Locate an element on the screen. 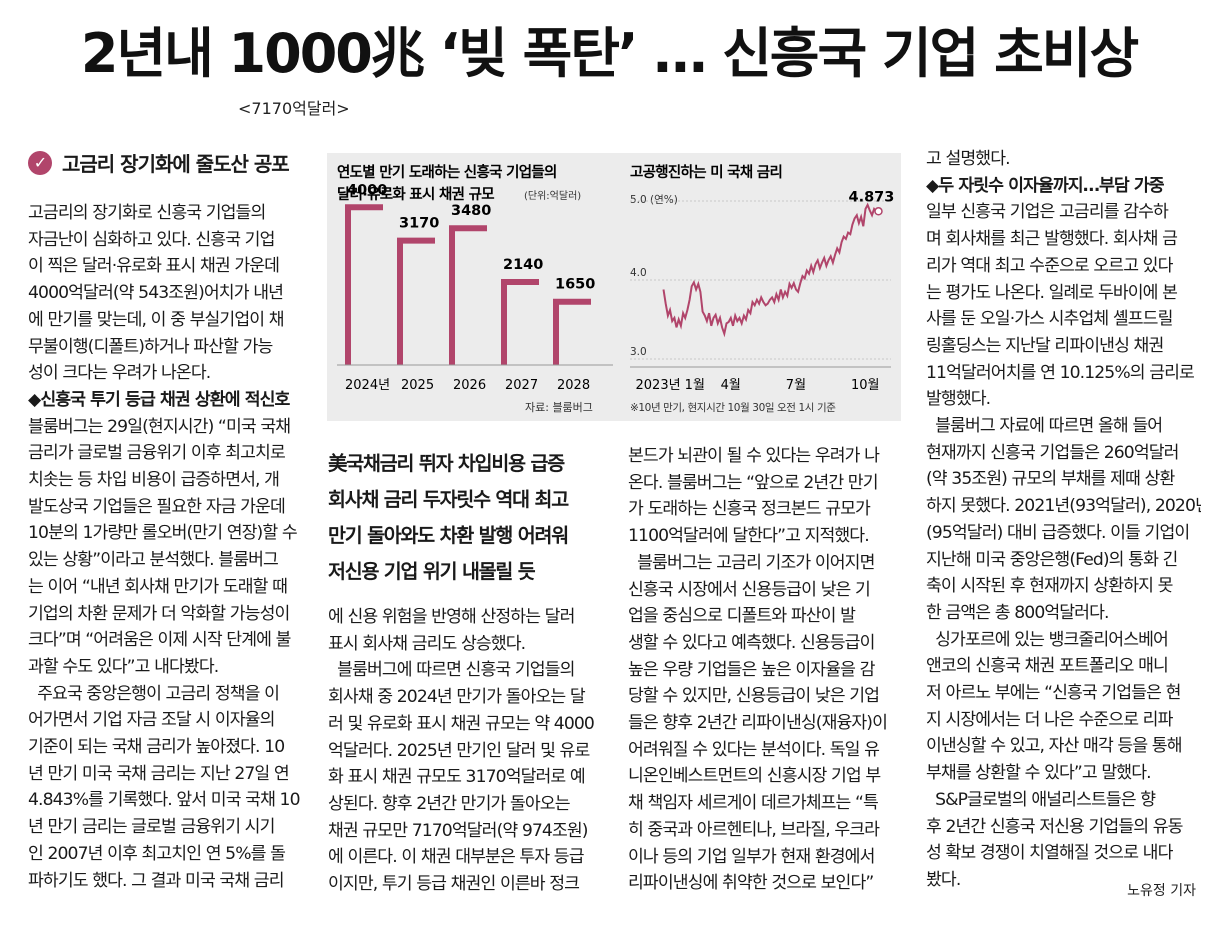  text-line: 파하기도 했다. 그 결과 미국 국채 금리 is located at coordinates (156, 880).